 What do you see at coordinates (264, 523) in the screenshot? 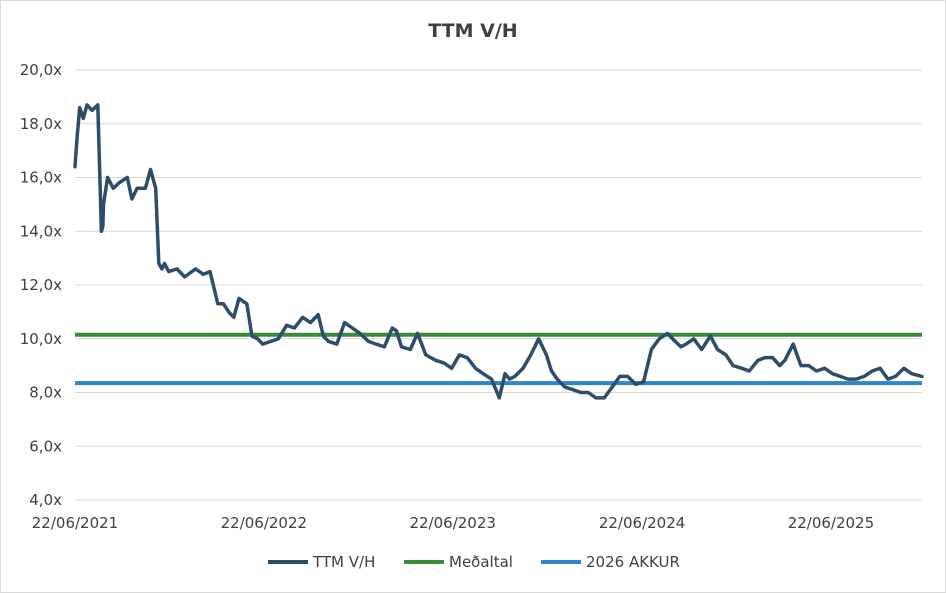
I see `x-tick-label: 22/06/2022` at bounding box center [264, 523].